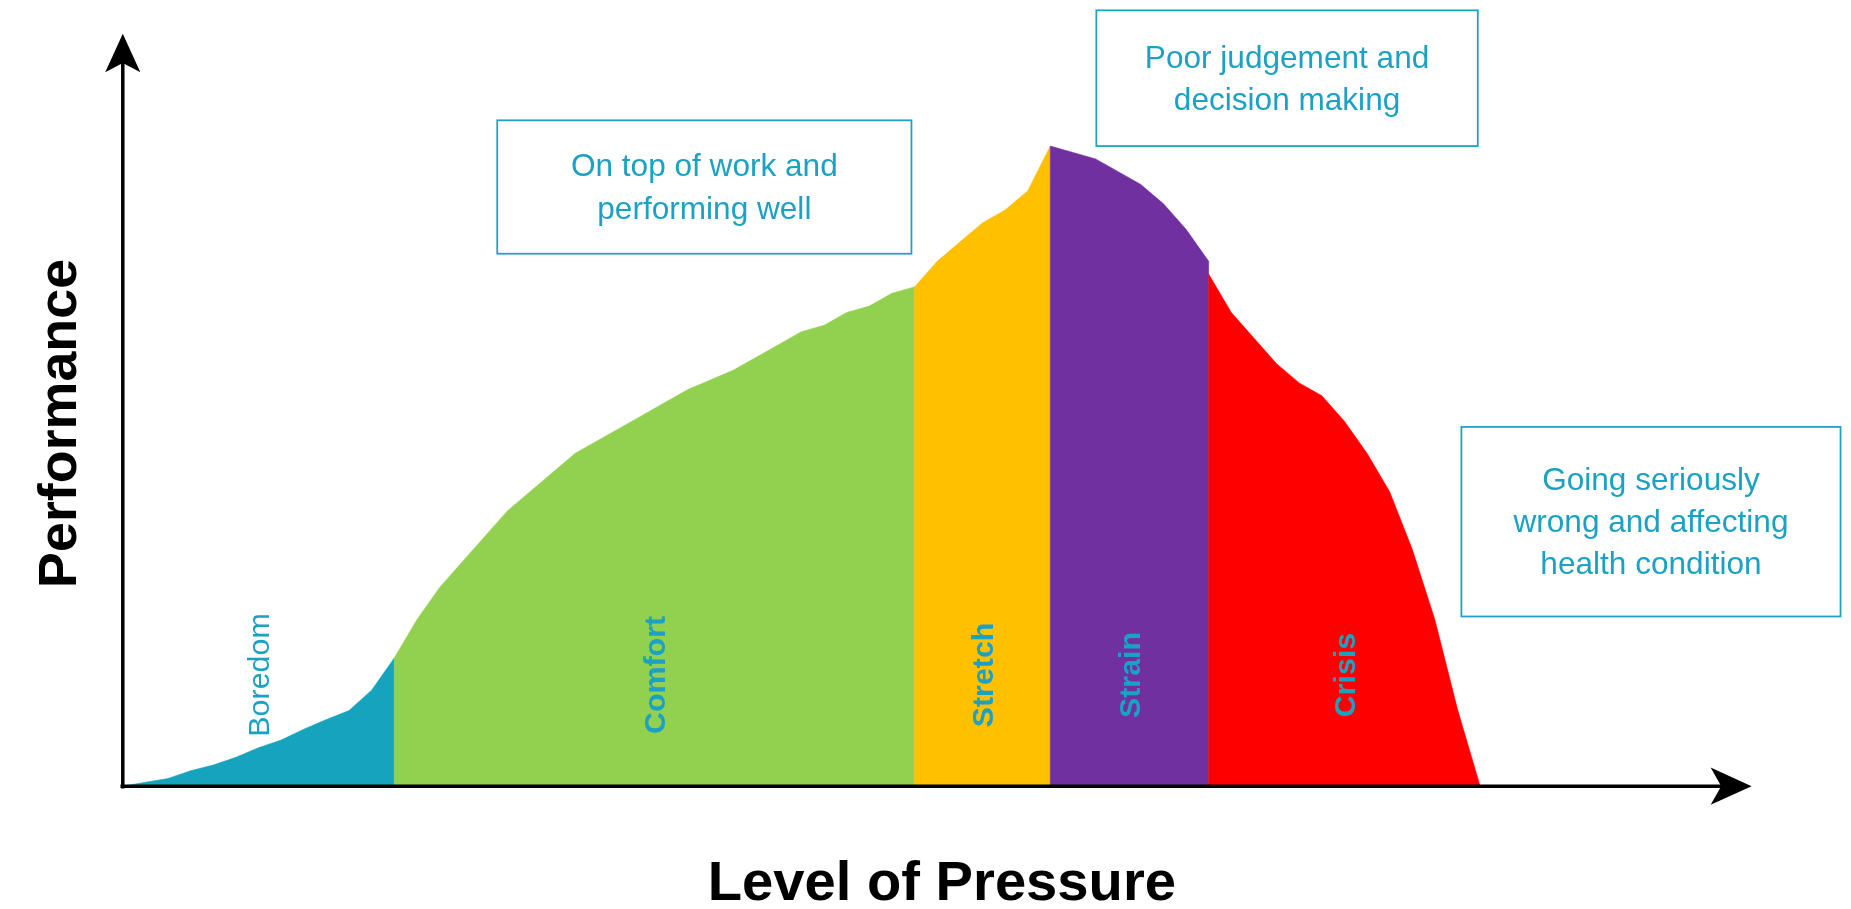 The image size is (1851, 909). Describe the element at coordinates (258, 675) in the screenshot. I see `text: Boredom` at that location.